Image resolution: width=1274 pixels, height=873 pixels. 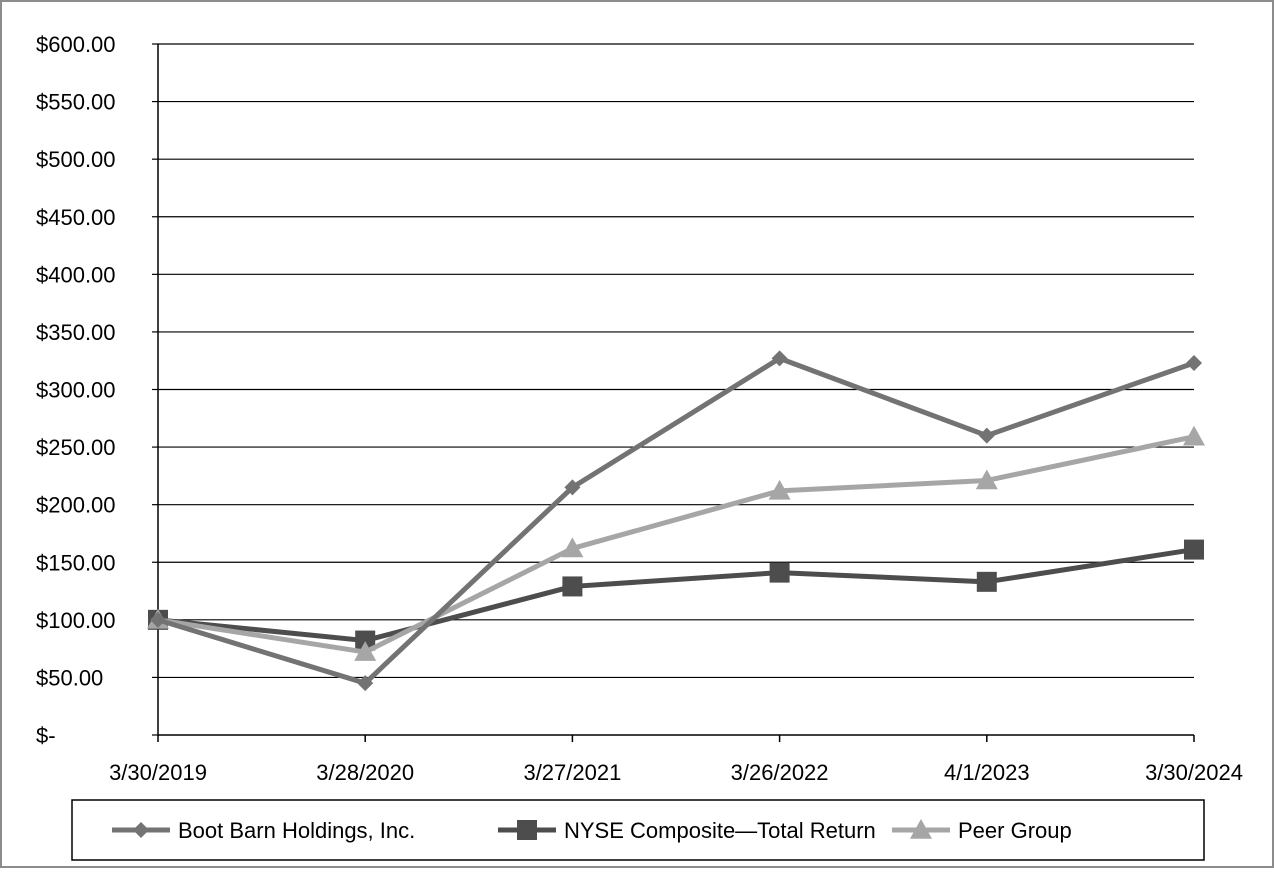 I want to click on x-tick-label: 3/27/2021, so click(x=572, y=772).